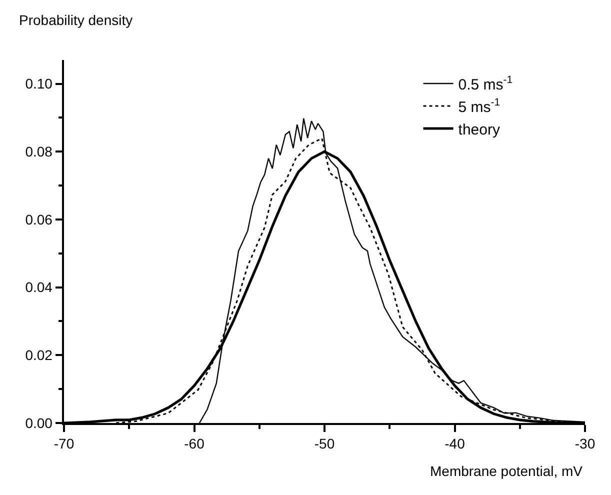 This screenshot has height=495, width=611. What do you see at coordinates (64, 444) in the screenshot?
I see `x-tick-label: -70` at bounding box center [64, 444].